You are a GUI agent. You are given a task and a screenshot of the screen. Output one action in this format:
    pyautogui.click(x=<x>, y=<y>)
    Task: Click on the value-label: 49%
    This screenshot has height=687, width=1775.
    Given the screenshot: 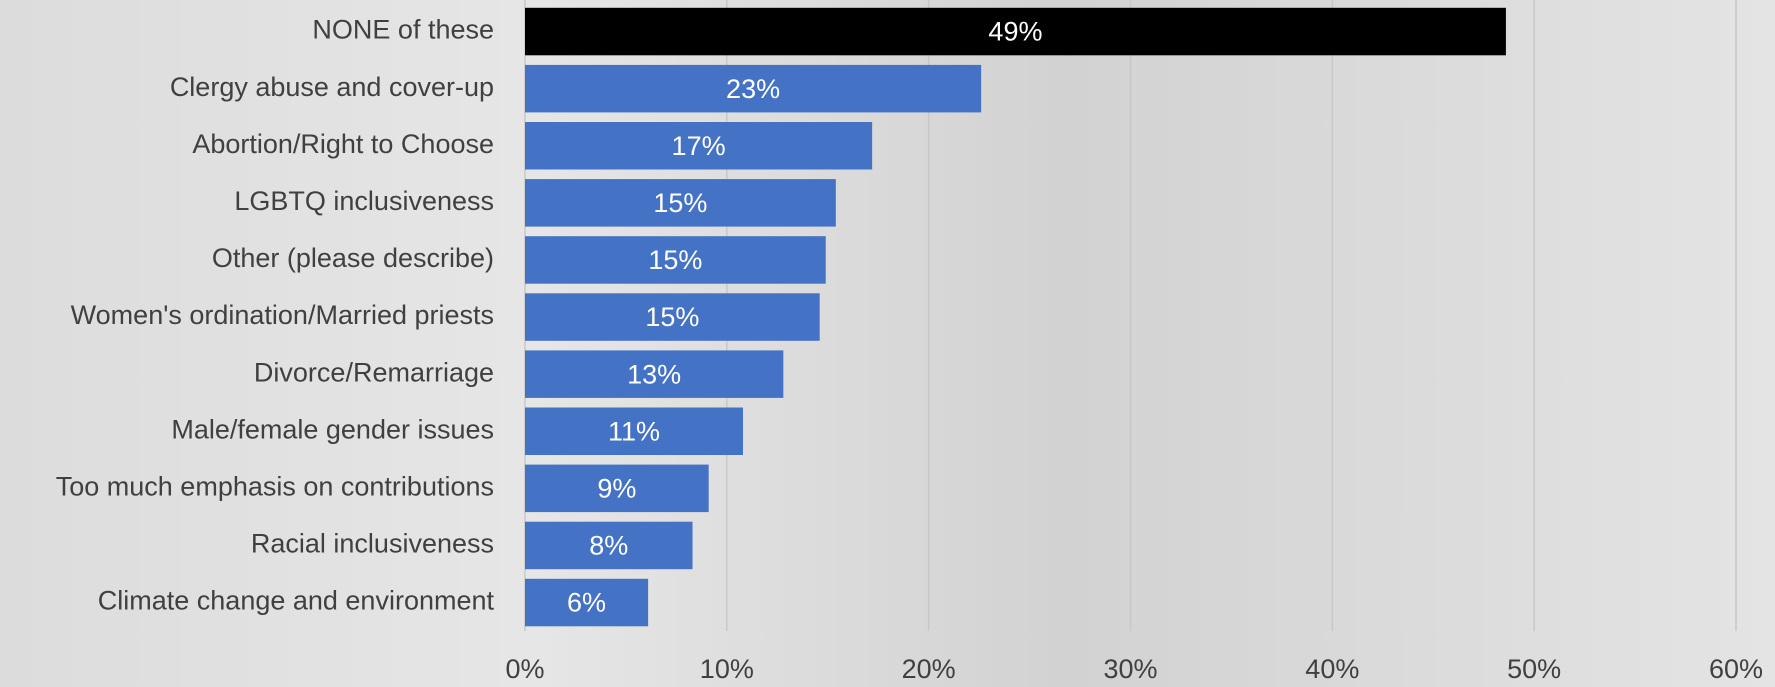 What is the action you would take?
    pyautogui.click(x=1015, y=32)
    